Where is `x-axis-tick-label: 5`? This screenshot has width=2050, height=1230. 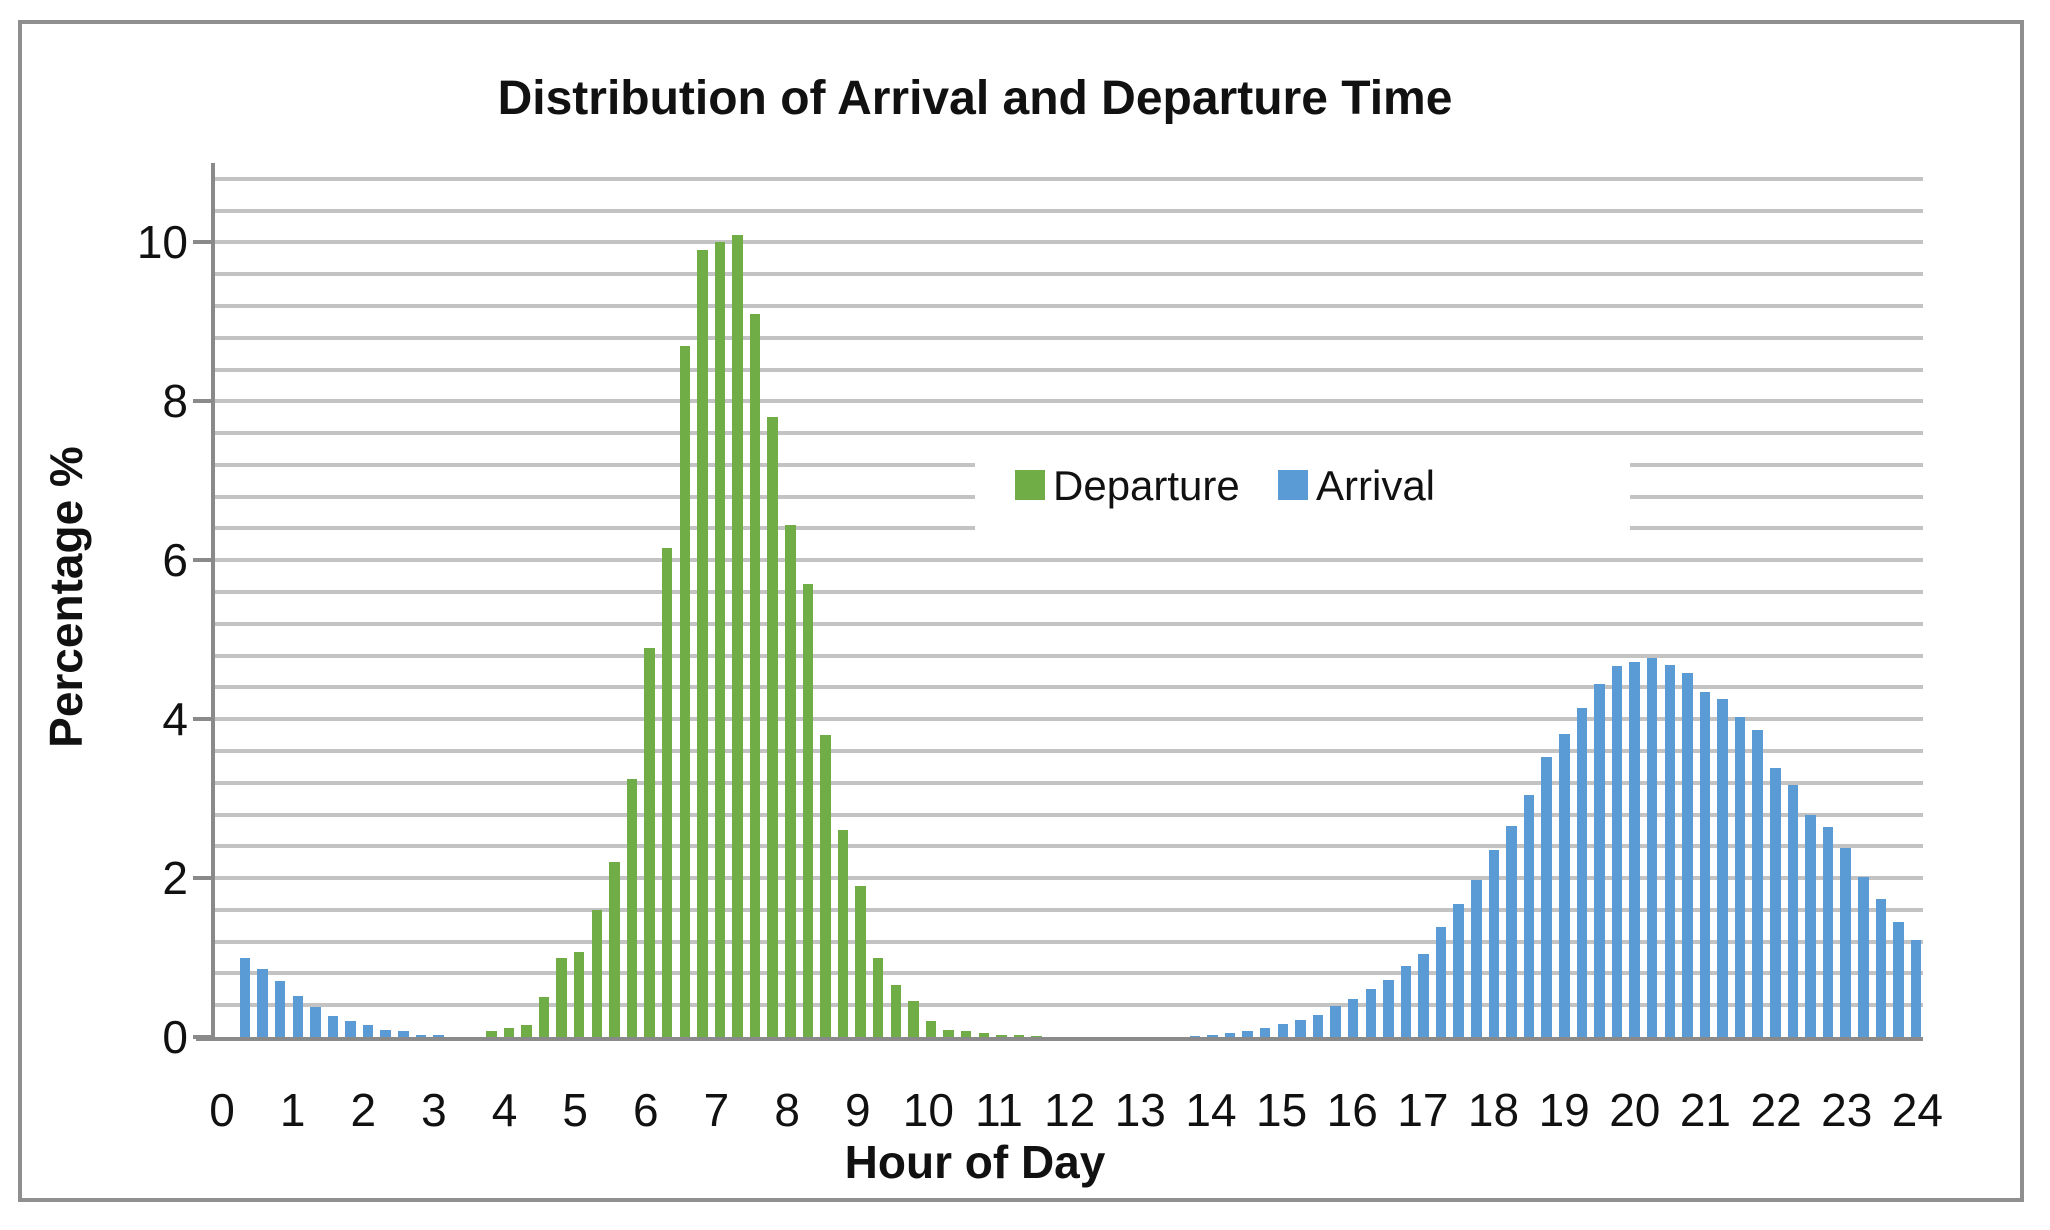 x-axis-tick-label: 5 is located at coordinates (575, 1110).